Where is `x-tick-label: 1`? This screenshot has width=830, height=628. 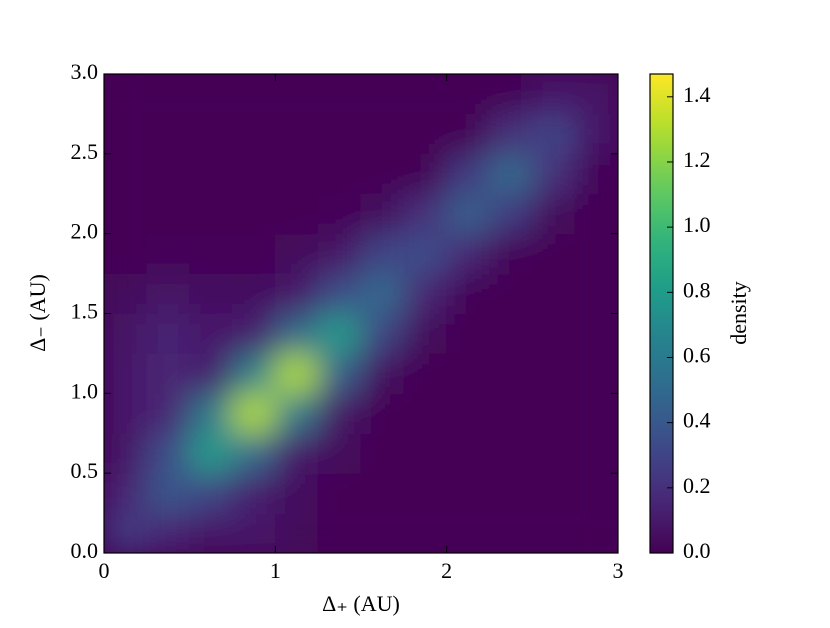 x-tick-label: 1 is located at coordinates (275, 570).